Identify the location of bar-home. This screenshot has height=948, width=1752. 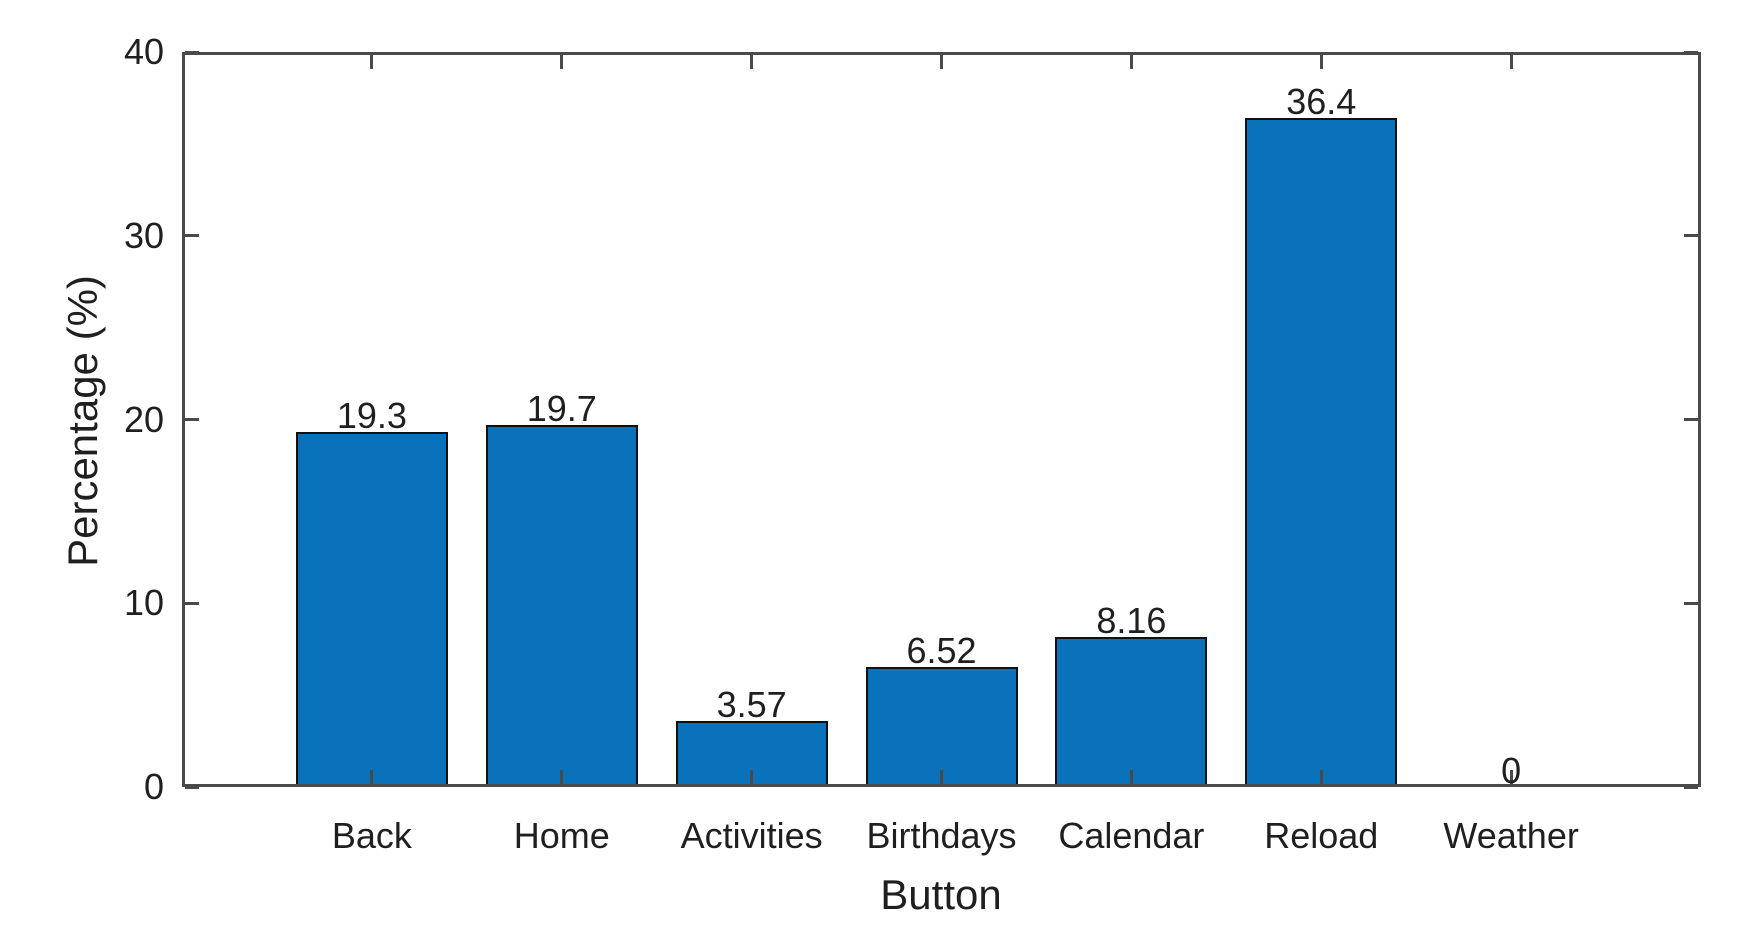
(561, 606).